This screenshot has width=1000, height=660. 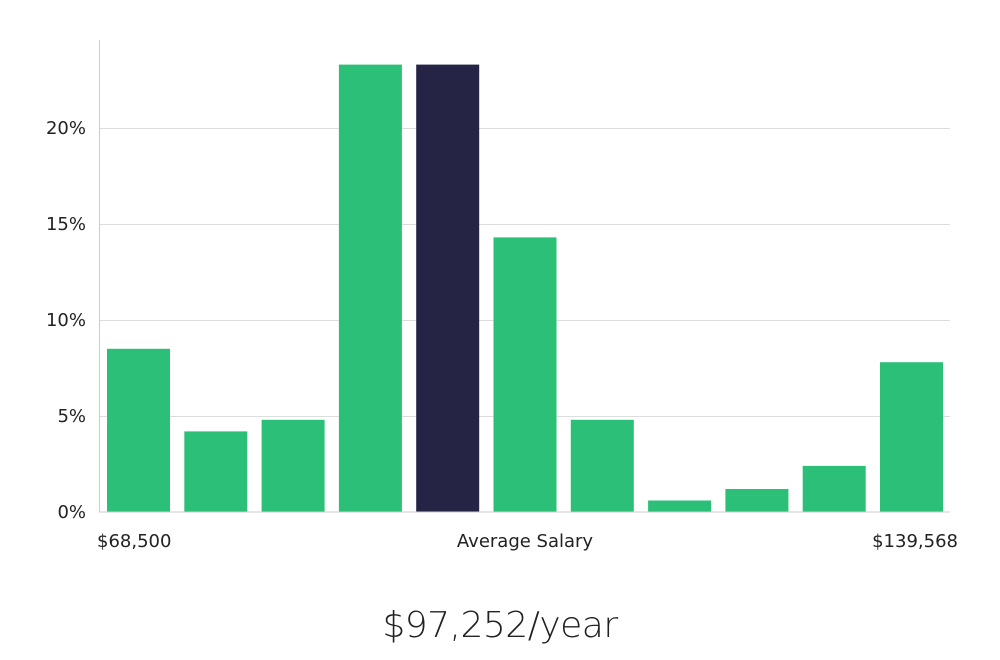 I want to click on y-tick-labels: 0% 5% 10% 15% 20%, so click(x=66, y=320).